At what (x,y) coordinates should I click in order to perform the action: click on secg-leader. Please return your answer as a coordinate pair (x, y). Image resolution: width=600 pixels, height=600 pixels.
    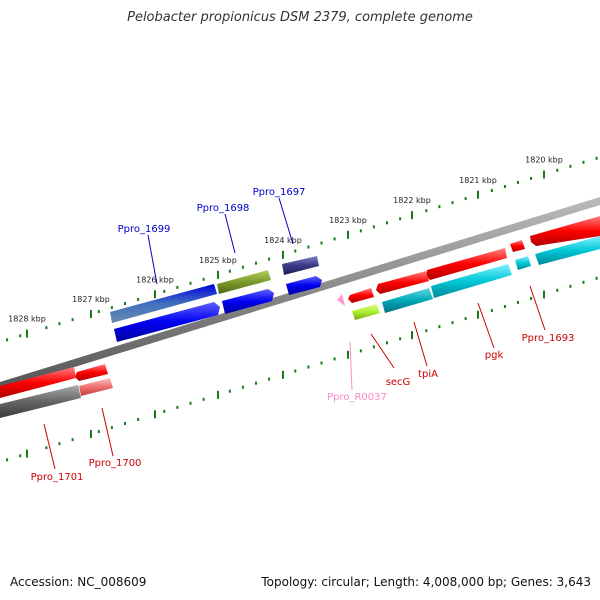
    Looking at the image, I should click on (382, 351).